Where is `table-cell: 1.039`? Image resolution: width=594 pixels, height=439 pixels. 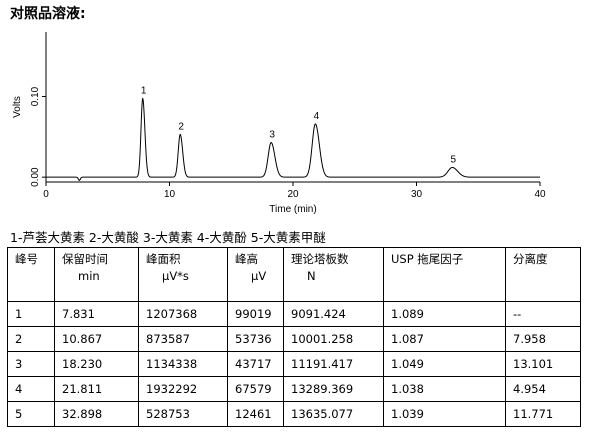
table-cell: 1.039 is located at coordinates (444, 414).